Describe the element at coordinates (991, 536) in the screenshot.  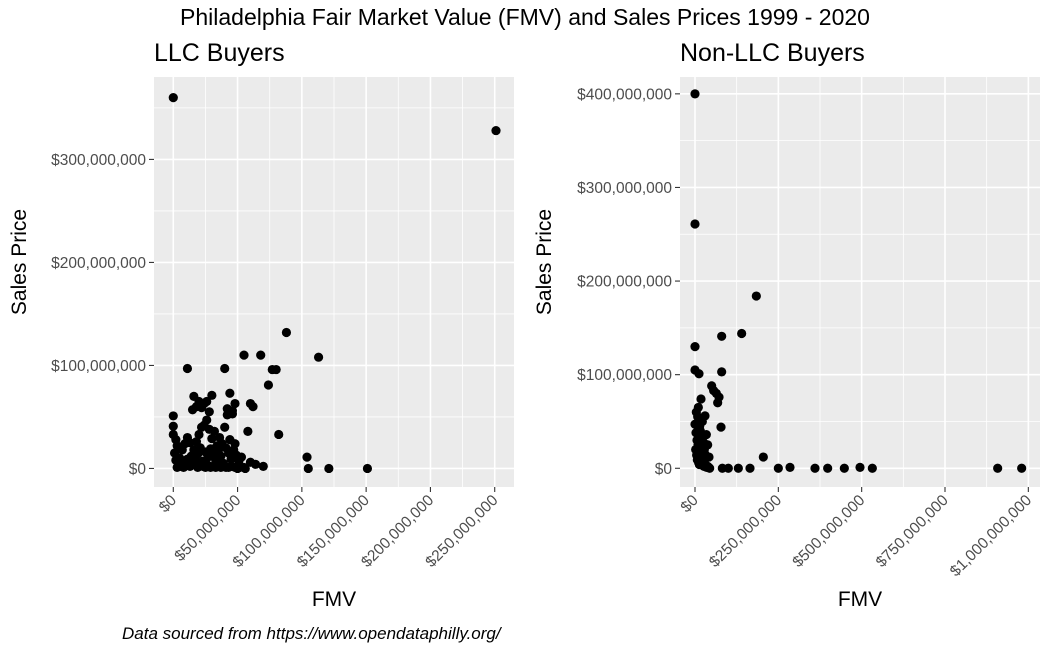
I see `x-tick-label: $1,000,000,000` at that location.